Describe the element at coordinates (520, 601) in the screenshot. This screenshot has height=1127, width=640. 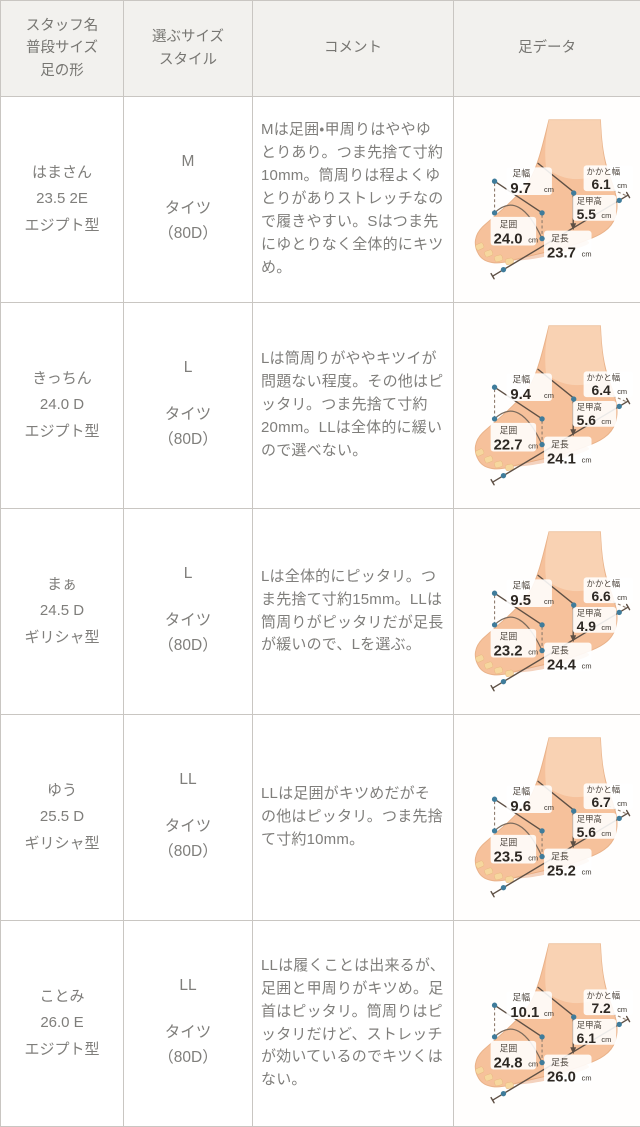
I see `foot-width-value: 9.5` at that location.